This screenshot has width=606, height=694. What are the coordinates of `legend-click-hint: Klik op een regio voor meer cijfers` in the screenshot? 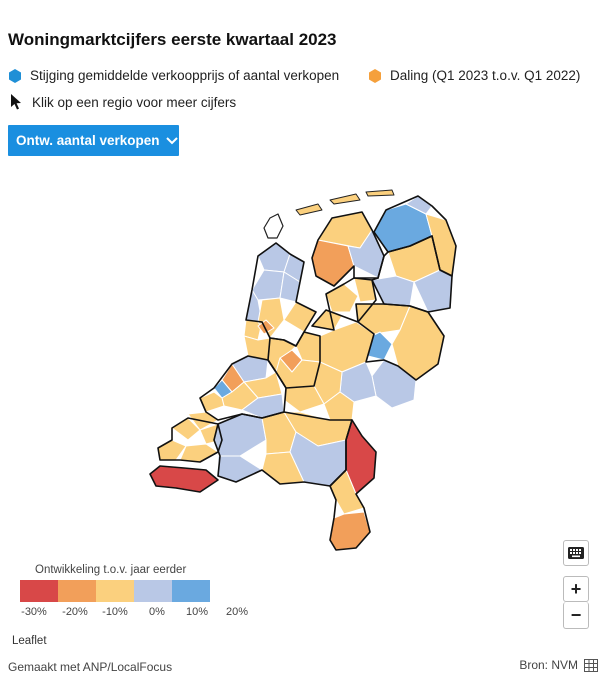 It's located at (123, 102).